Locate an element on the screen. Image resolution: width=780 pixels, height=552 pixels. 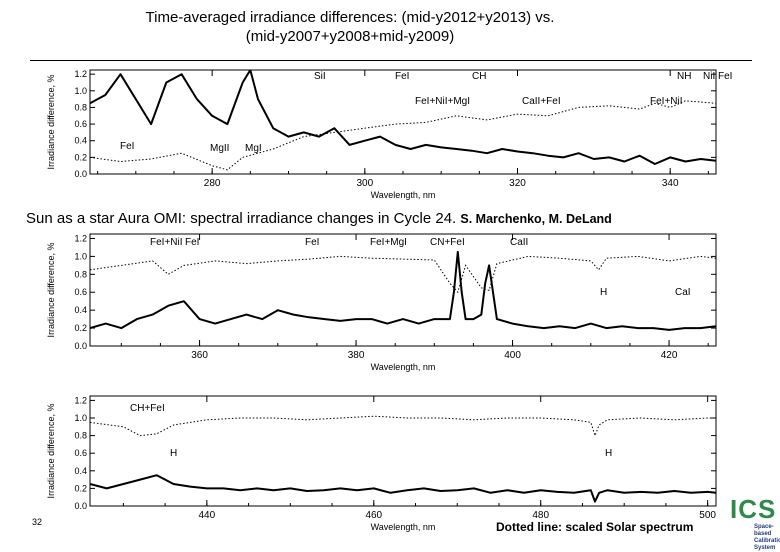
ics-logo-caption: Space-basedCalibration System is located at coordinates (767, 537).